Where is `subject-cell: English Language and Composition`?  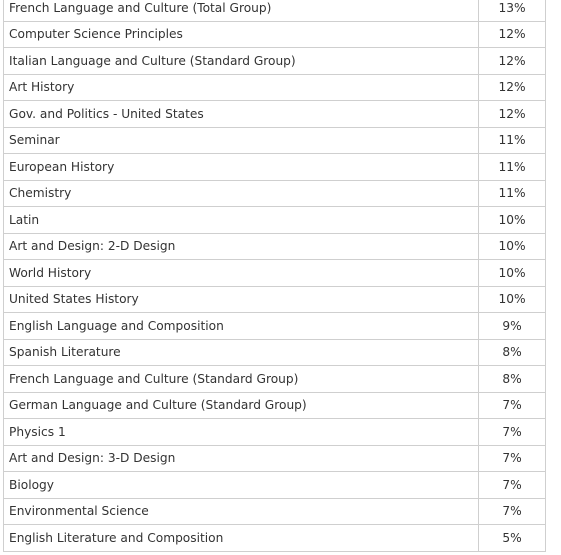
subject-cell: English Language and Composition is located at coordinates (241, 326).